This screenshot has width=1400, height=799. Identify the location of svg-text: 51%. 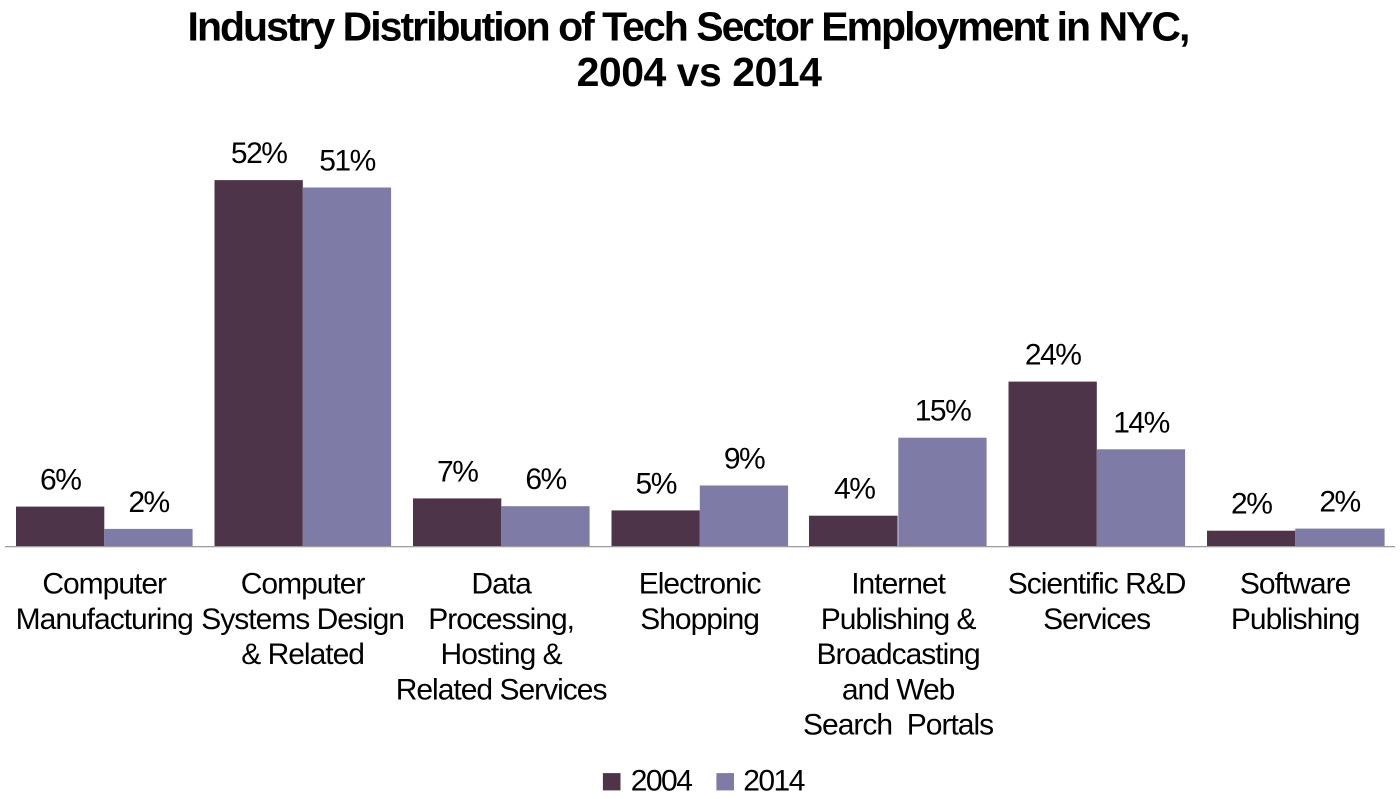
(347, 161).